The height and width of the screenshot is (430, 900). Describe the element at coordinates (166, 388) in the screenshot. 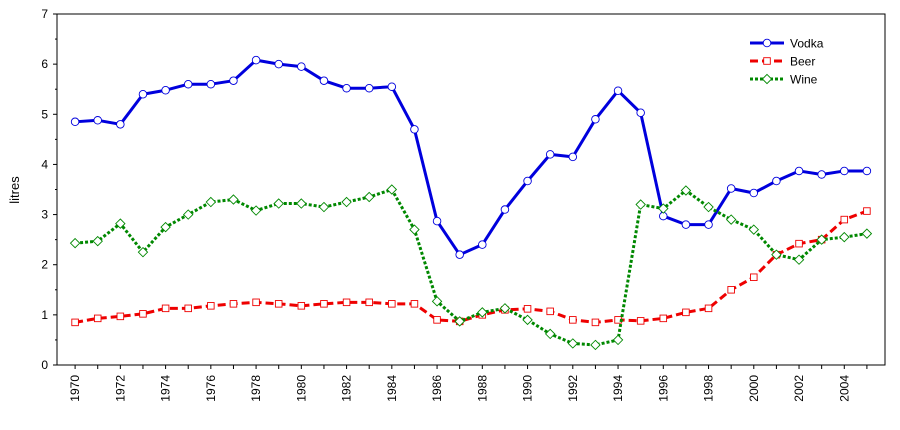

I see `x-tick-label: 1974` at that location.